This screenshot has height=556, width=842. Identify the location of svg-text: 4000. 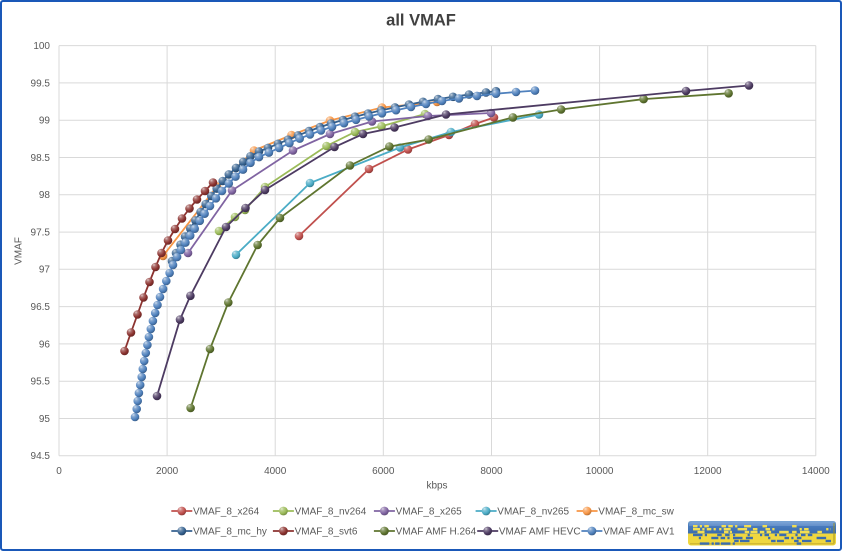
(275, 471).